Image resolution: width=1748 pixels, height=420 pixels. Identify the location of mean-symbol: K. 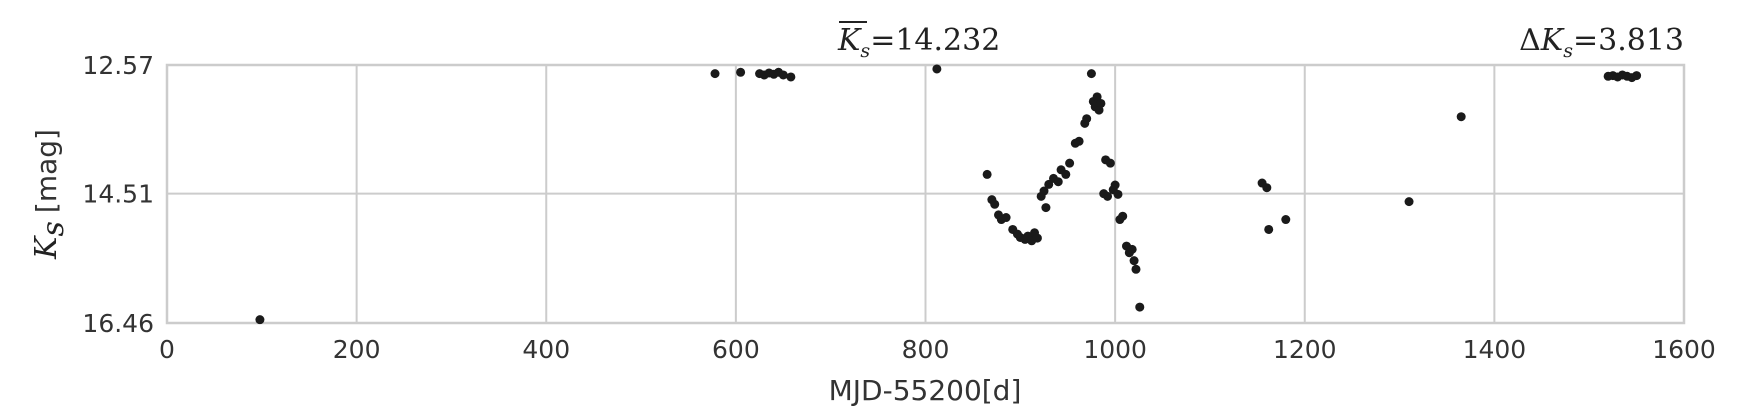
(849, 40).